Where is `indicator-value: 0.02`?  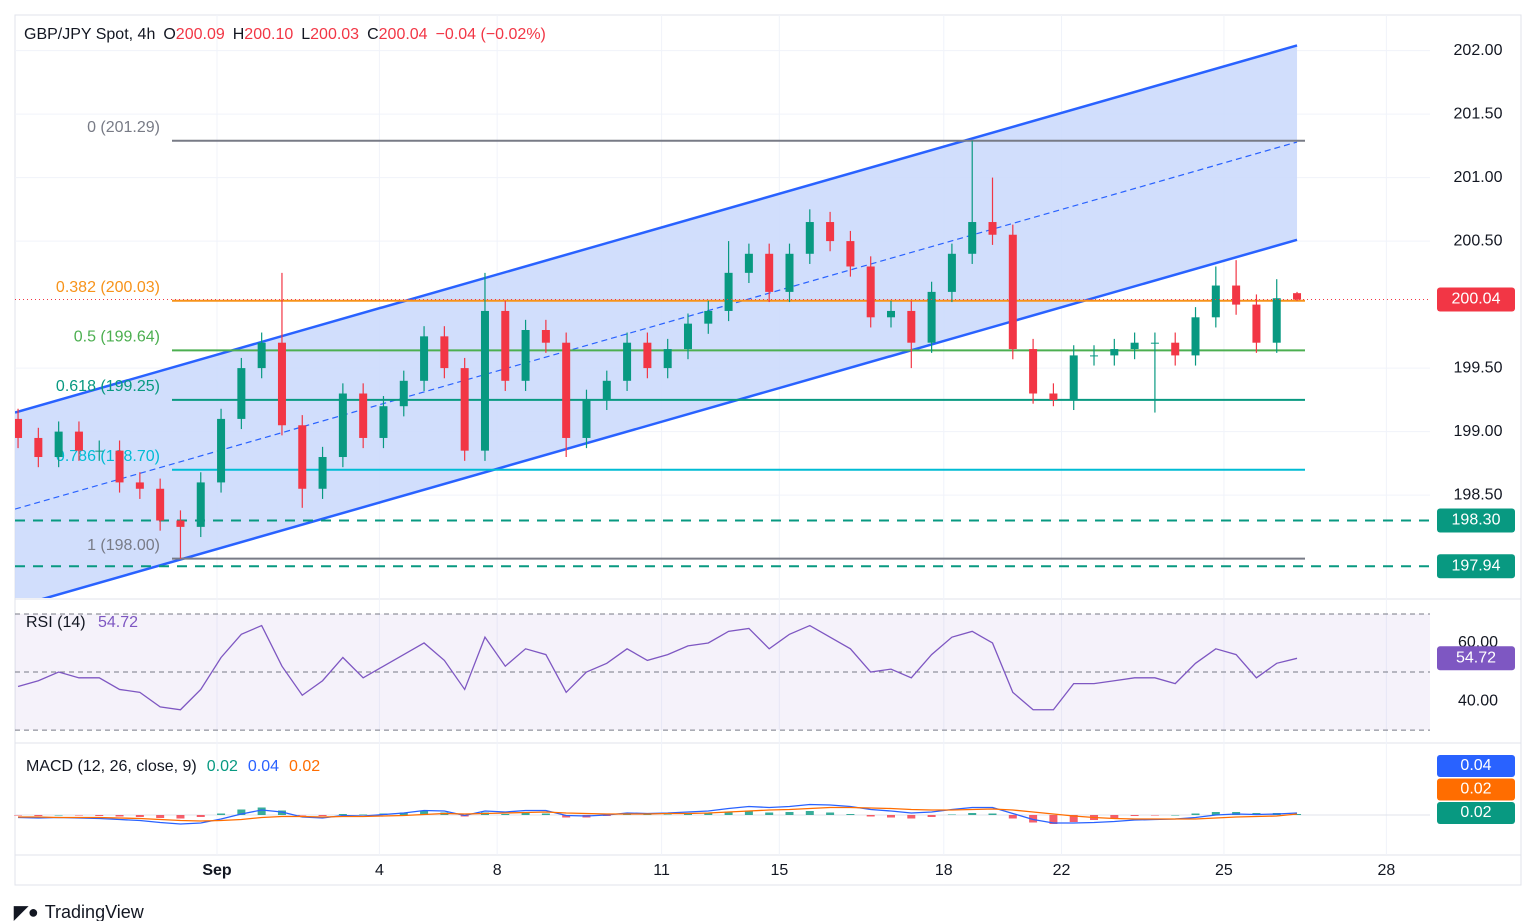
indicator-value: 0.02 is located at coordinates (304, 766).